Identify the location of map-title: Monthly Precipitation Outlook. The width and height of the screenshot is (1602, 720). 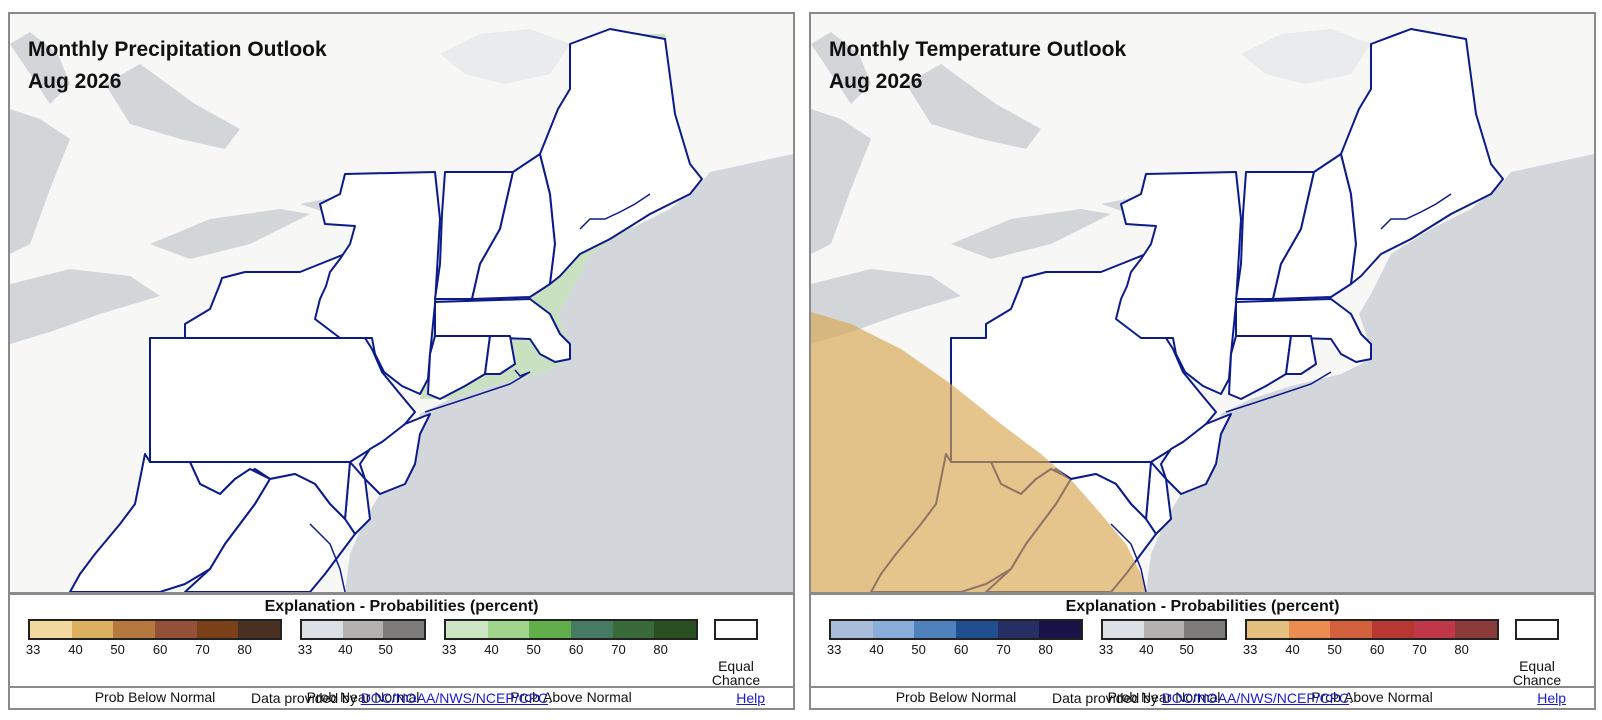
(177, 49).